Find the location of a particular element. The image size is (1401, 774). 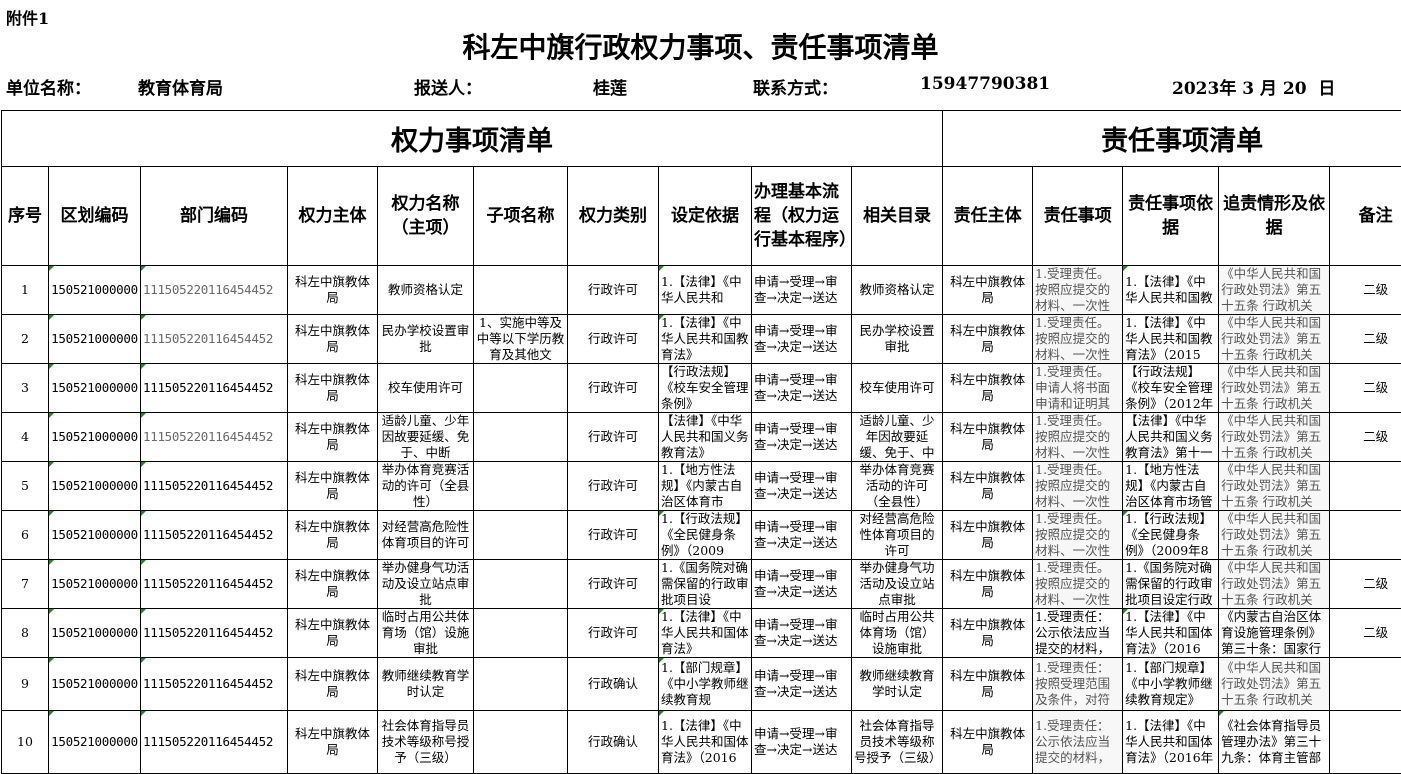

cell-duty-basis: 1.《国务院对确需保留的行政审批项目设定行政 is located at coordinates (1171, 584).